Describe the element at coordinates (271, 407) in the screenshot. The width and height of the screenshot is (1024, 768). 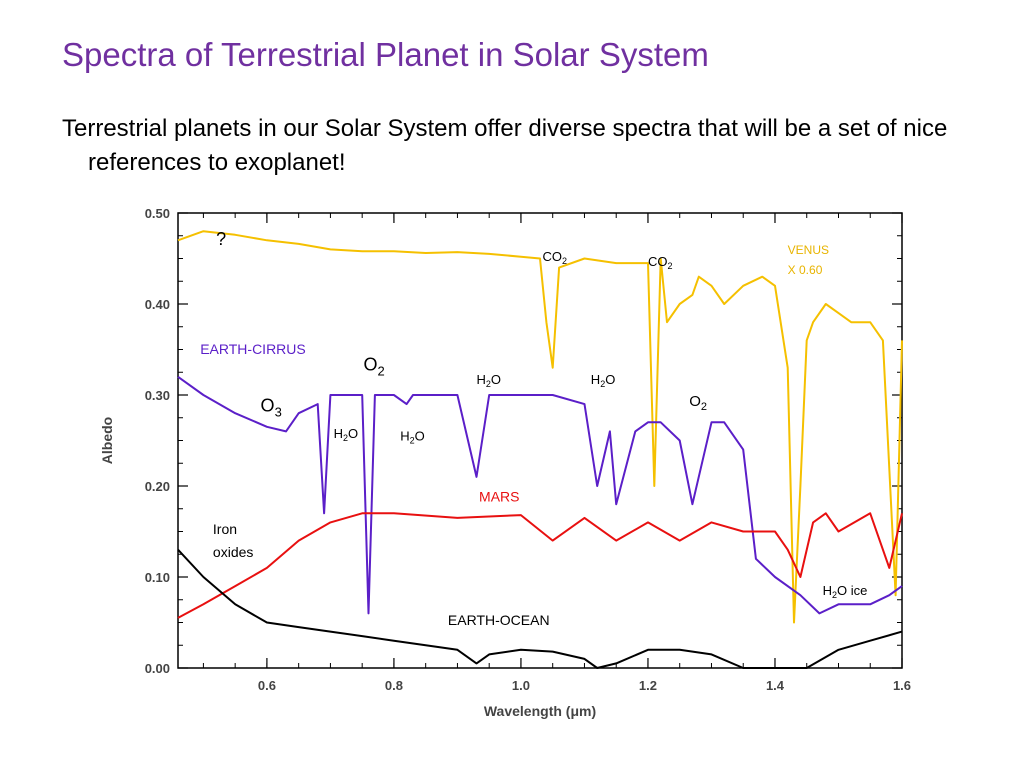
I see `chart-annotation: O3` at that location.